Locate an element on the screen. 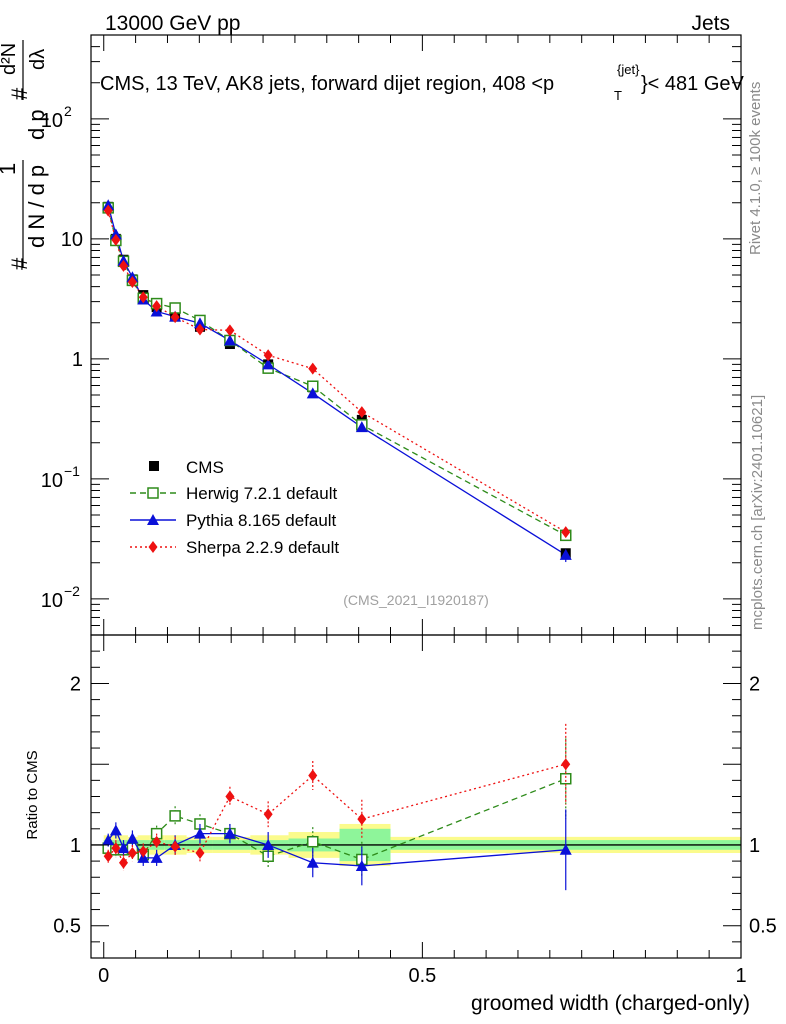 The width and height of the screenshot is (786, 1024). analysis-id-label: (CMS_2021_I1920187) is located at coordinates (416, 600).